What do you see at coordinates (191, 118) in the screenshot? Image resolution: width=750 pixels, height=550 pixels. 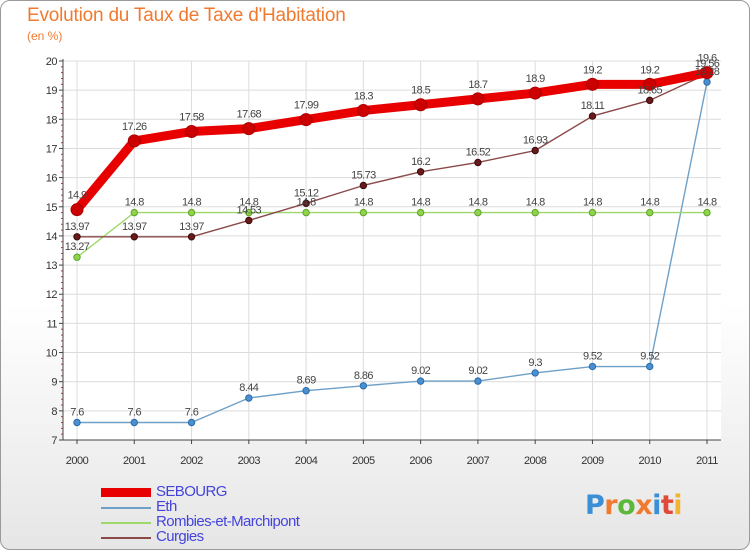 I see `data-label-sebourg: 17.58` at bounding box center [191, 118].